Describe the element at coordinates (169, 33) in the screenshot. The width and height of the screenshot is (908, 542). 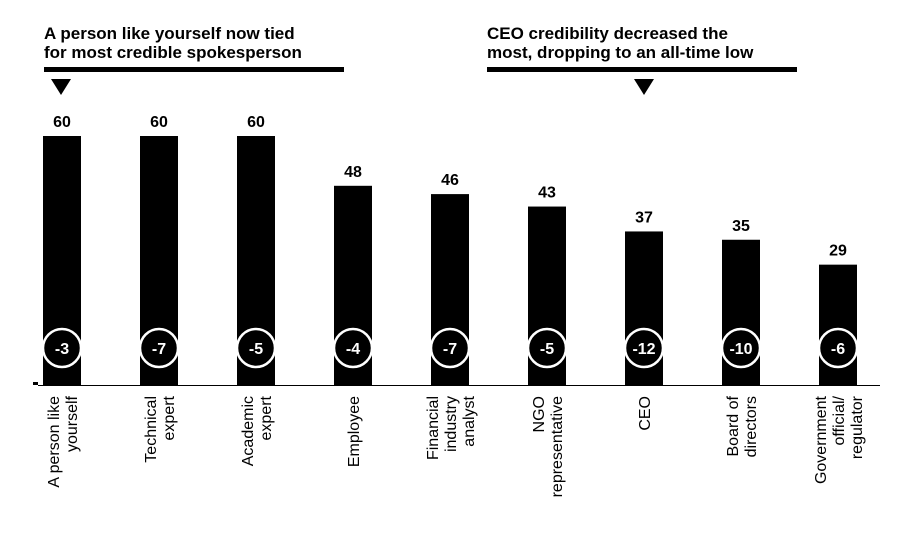
I see `callout-left-line-1: A person like yourself now tied` at that location.